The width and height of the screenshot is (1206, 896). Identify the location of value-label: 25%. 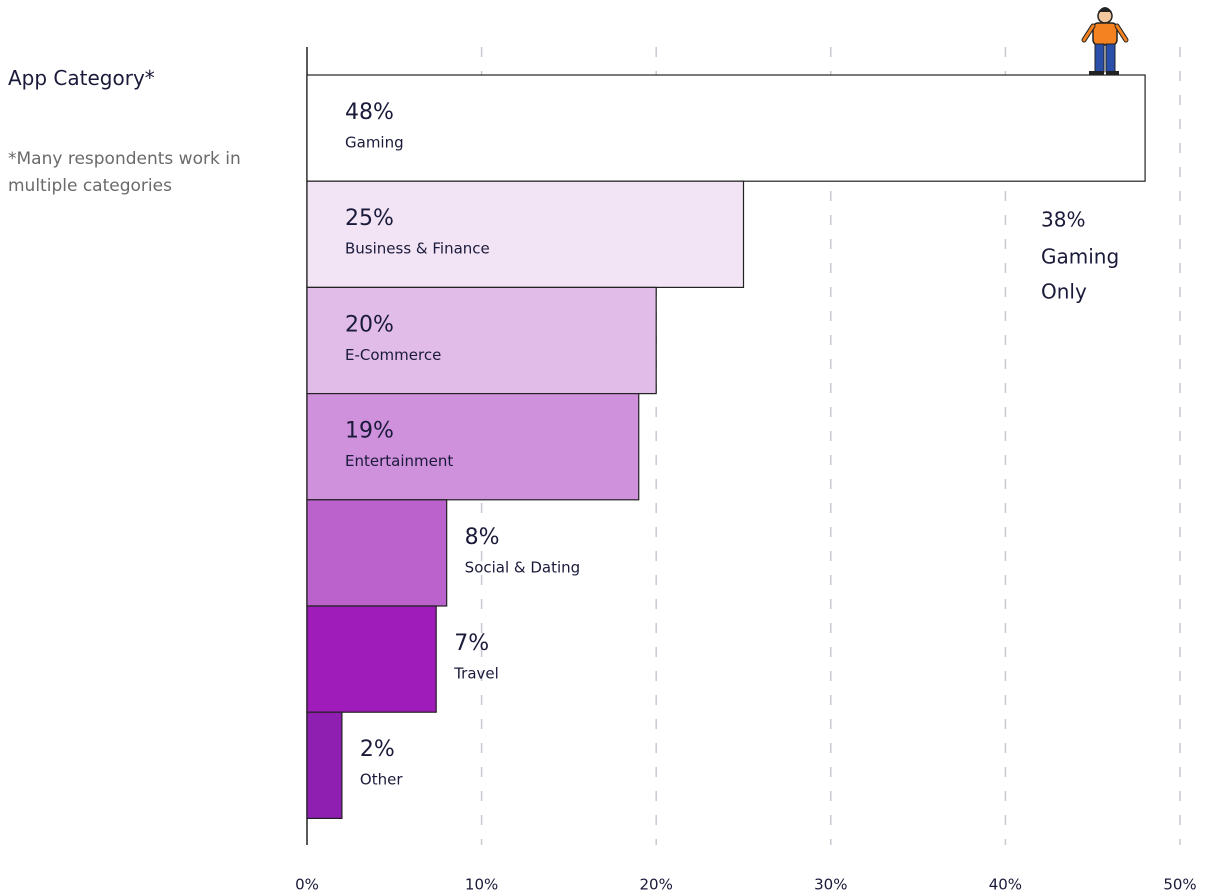
(369, 218).